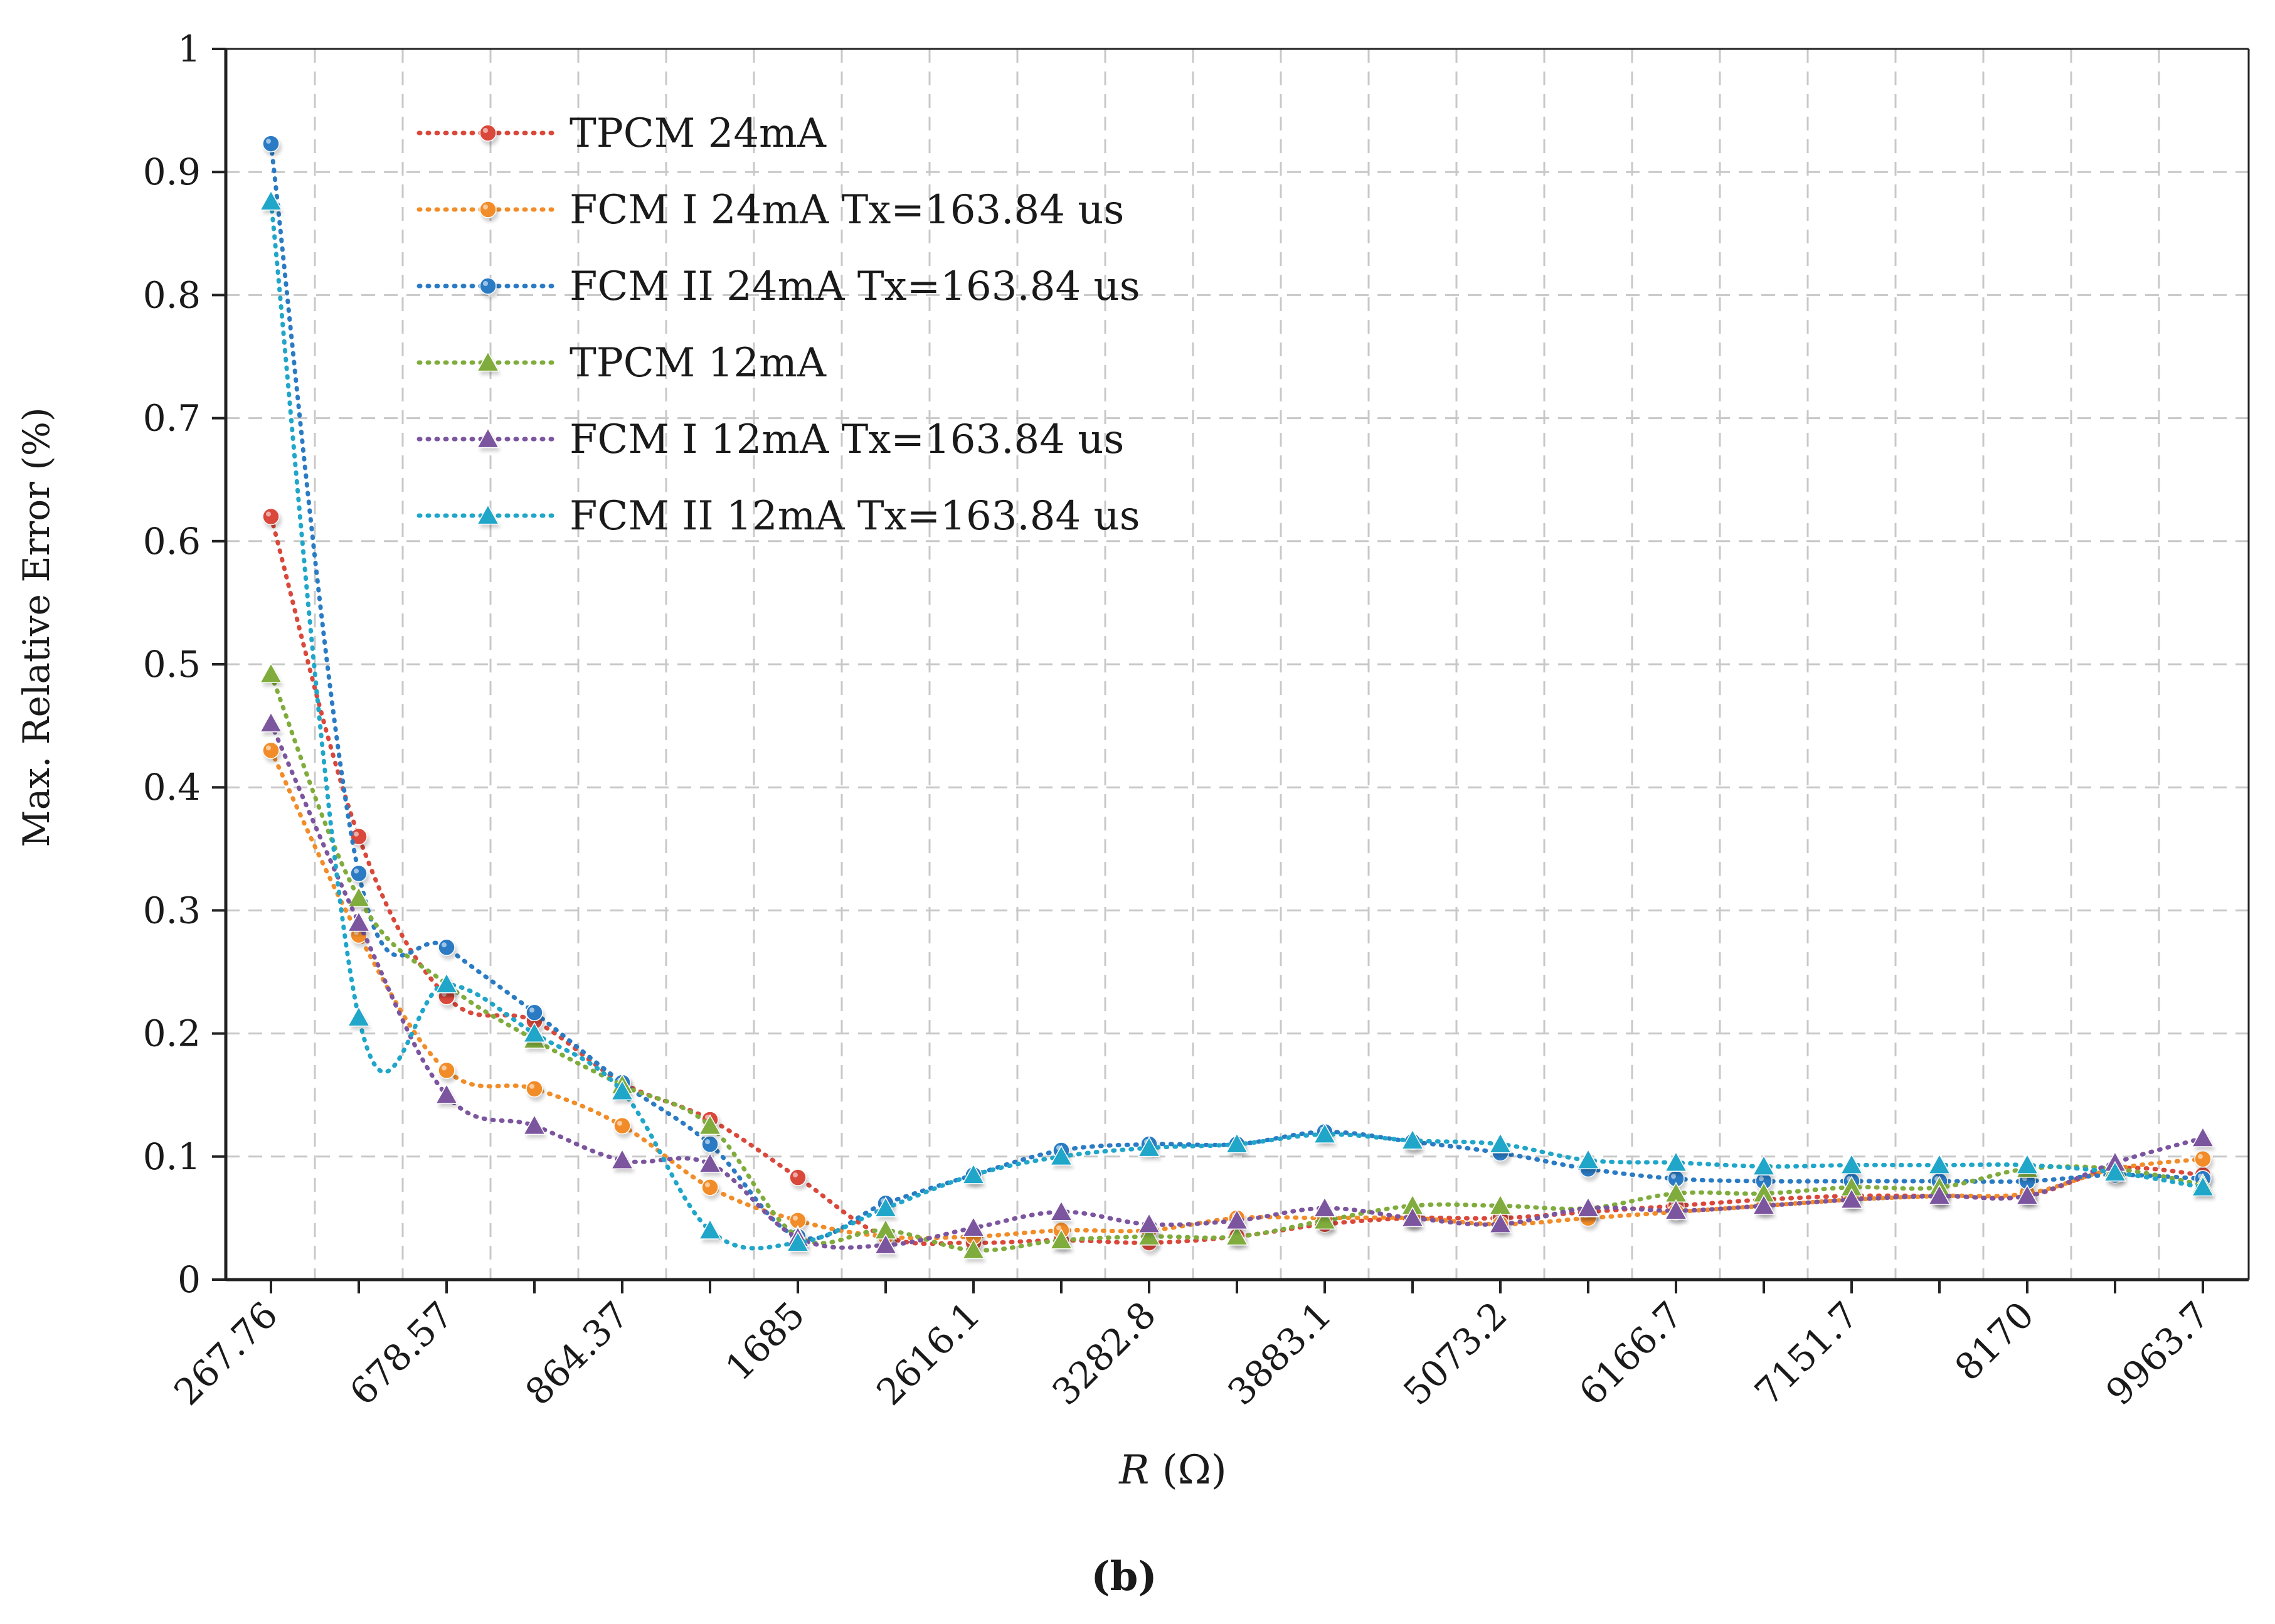 This screenshot has width=2275, height=1624. I want to click on y-tick-label: 0.3, so click(172, 910).